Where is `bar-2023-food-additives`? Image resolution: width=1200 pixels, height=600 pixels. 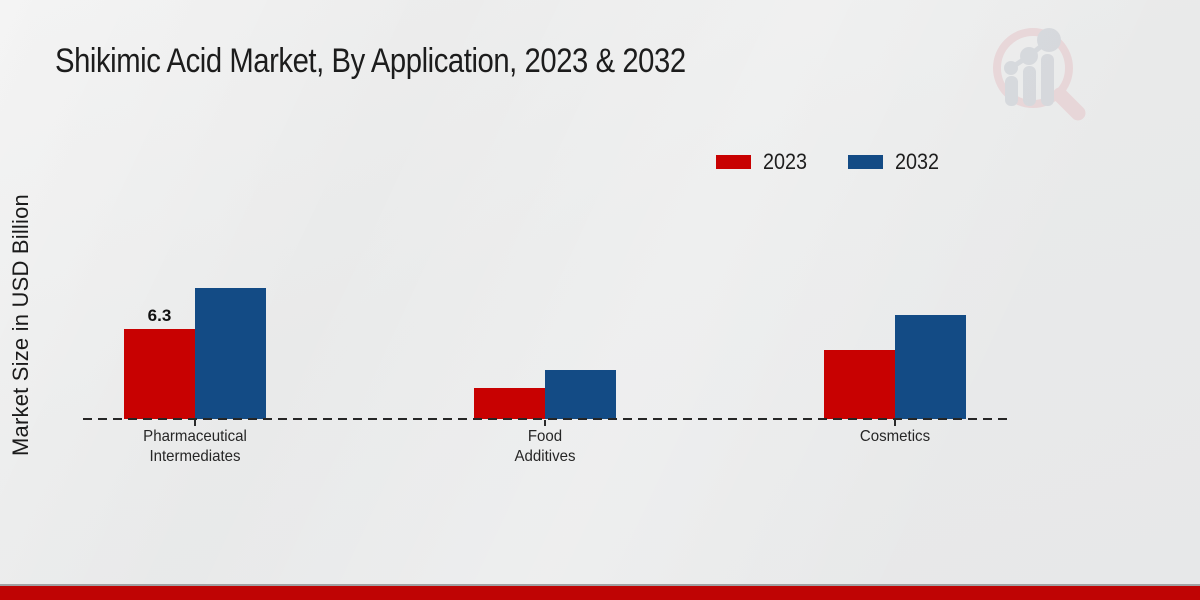
bar-2023-food-additives is located at coordinates (509, 403).